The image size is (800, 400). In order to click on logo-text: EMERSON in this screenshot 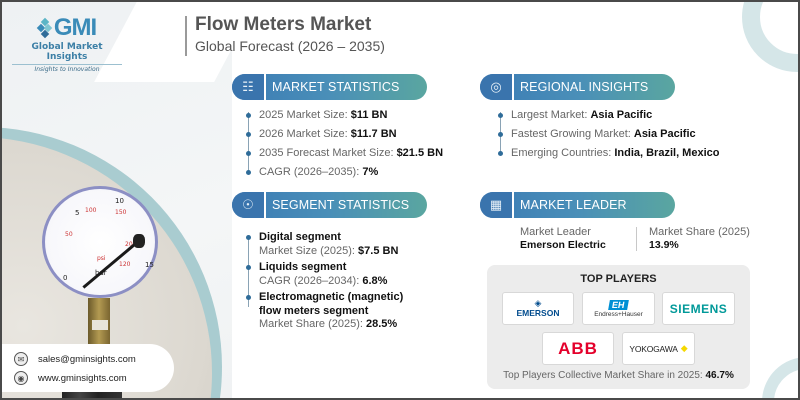, I will do `click(538, 313)`.